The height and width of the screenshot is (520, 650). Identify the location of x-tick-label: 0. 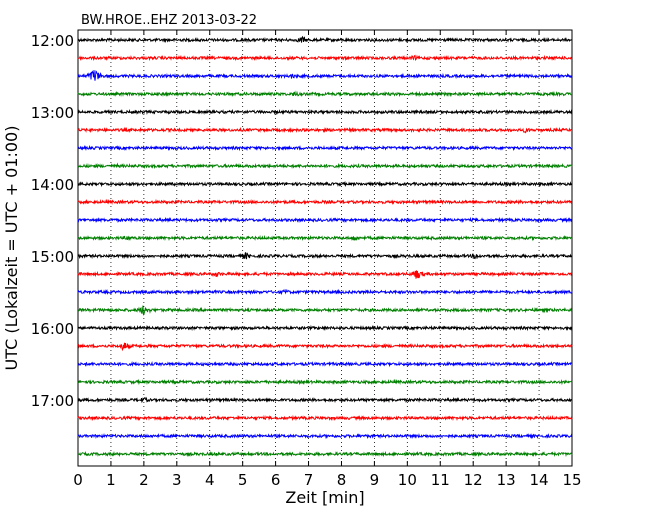
(78, 480).